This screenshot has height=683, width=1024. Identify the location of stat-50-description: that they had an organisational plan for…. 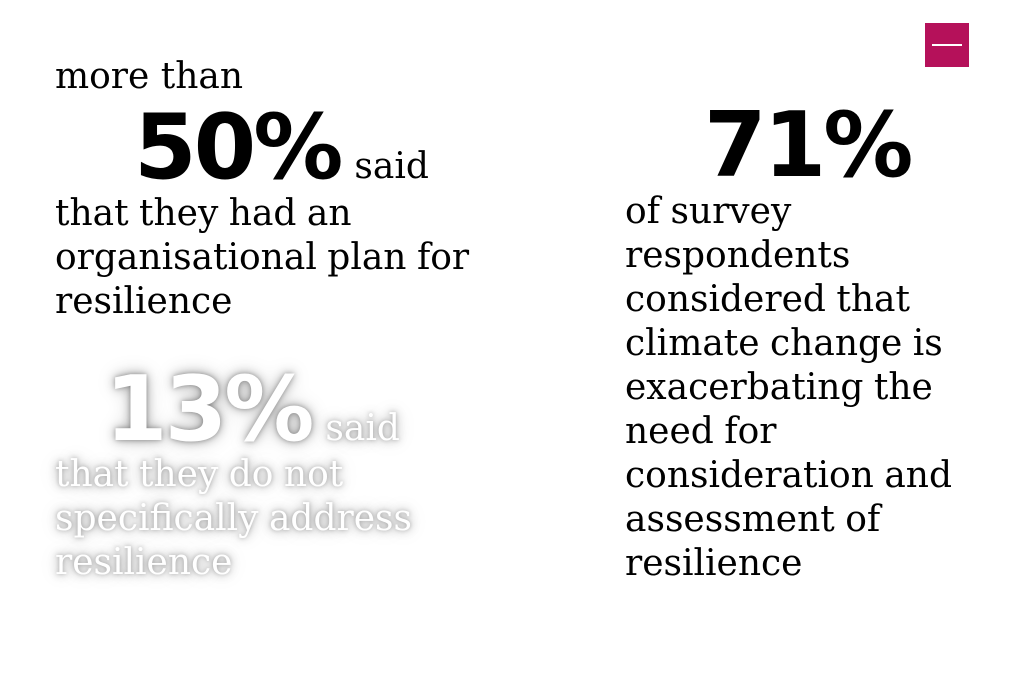
(262, 257).